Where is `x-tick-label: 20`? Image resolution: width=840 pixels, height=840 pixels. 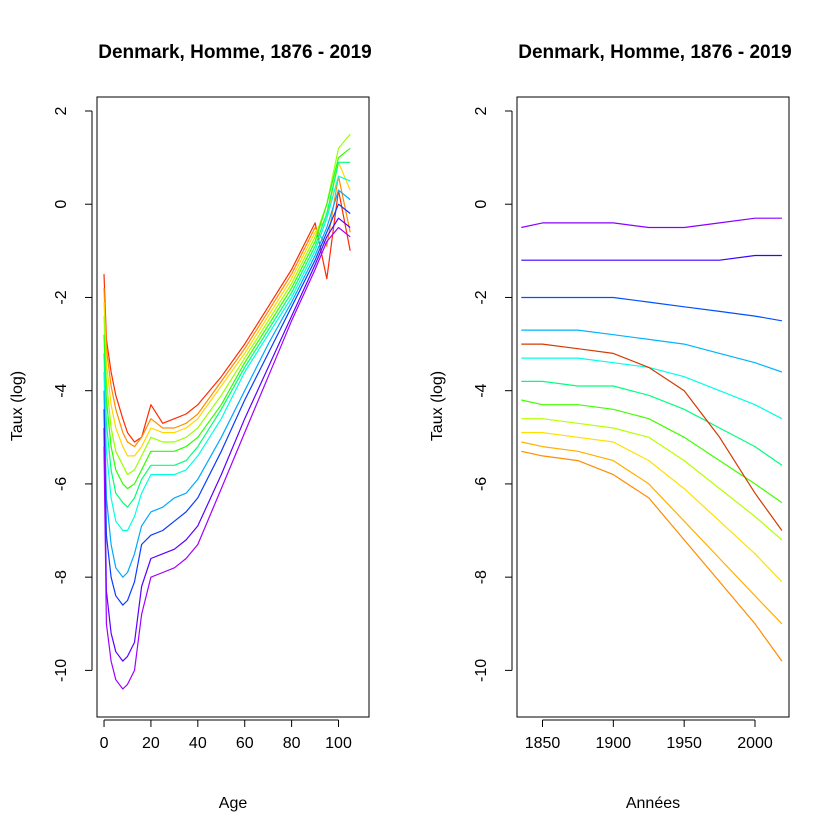 x-tick-label: 20 is located at coordinates (151, 743).